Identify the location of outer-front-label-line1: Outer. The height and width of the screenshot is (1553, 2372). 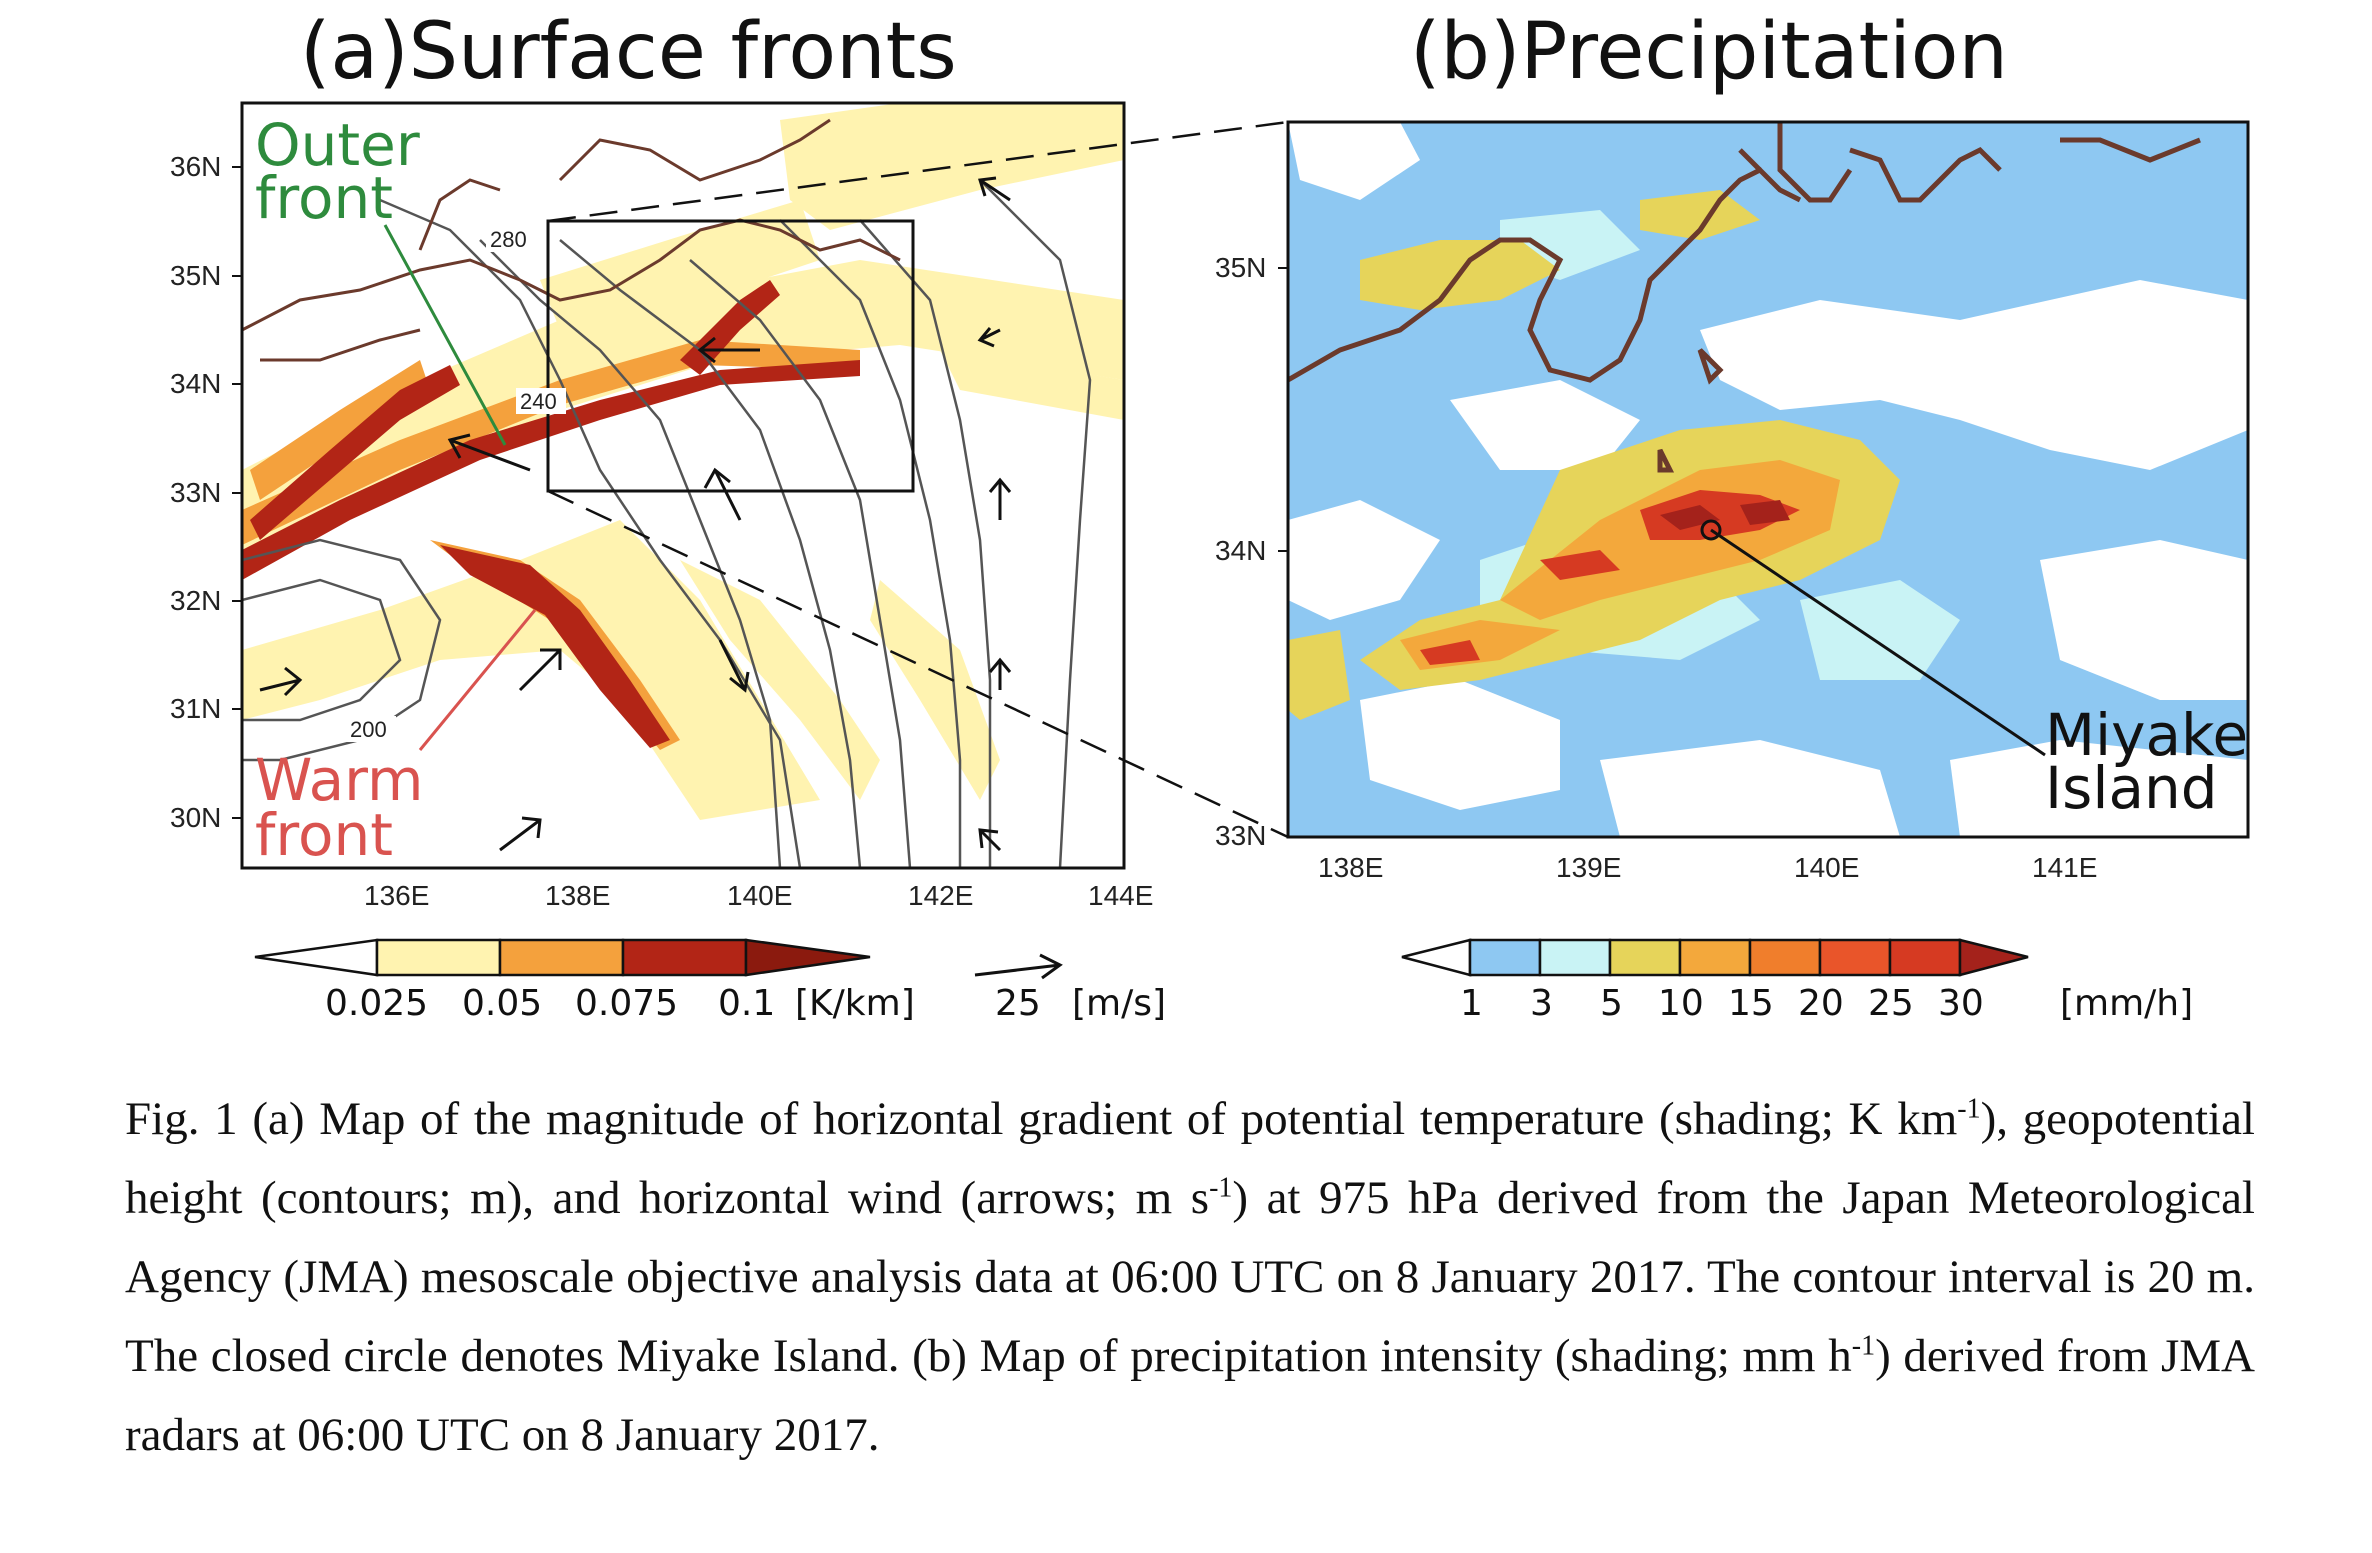
(337, 145).